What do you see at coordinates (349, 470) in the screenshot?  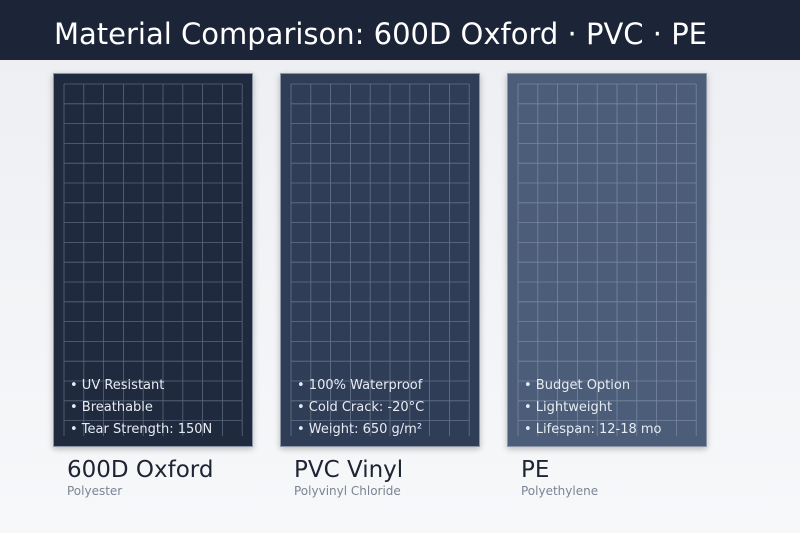 I see `material-name: PVC Vinyl` at bounding box center [349, 470].